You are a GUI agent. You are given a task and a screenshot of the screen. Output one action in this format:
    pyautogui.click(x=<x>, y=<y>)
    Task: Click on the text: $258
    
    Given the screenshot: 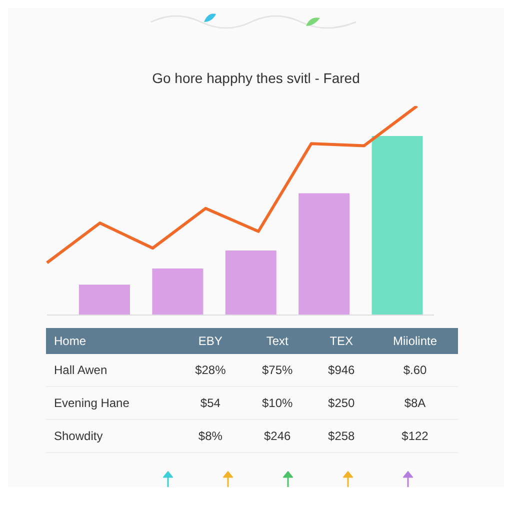 What is the action you would take?
    pyautogui.click(x=341, y=436)
    